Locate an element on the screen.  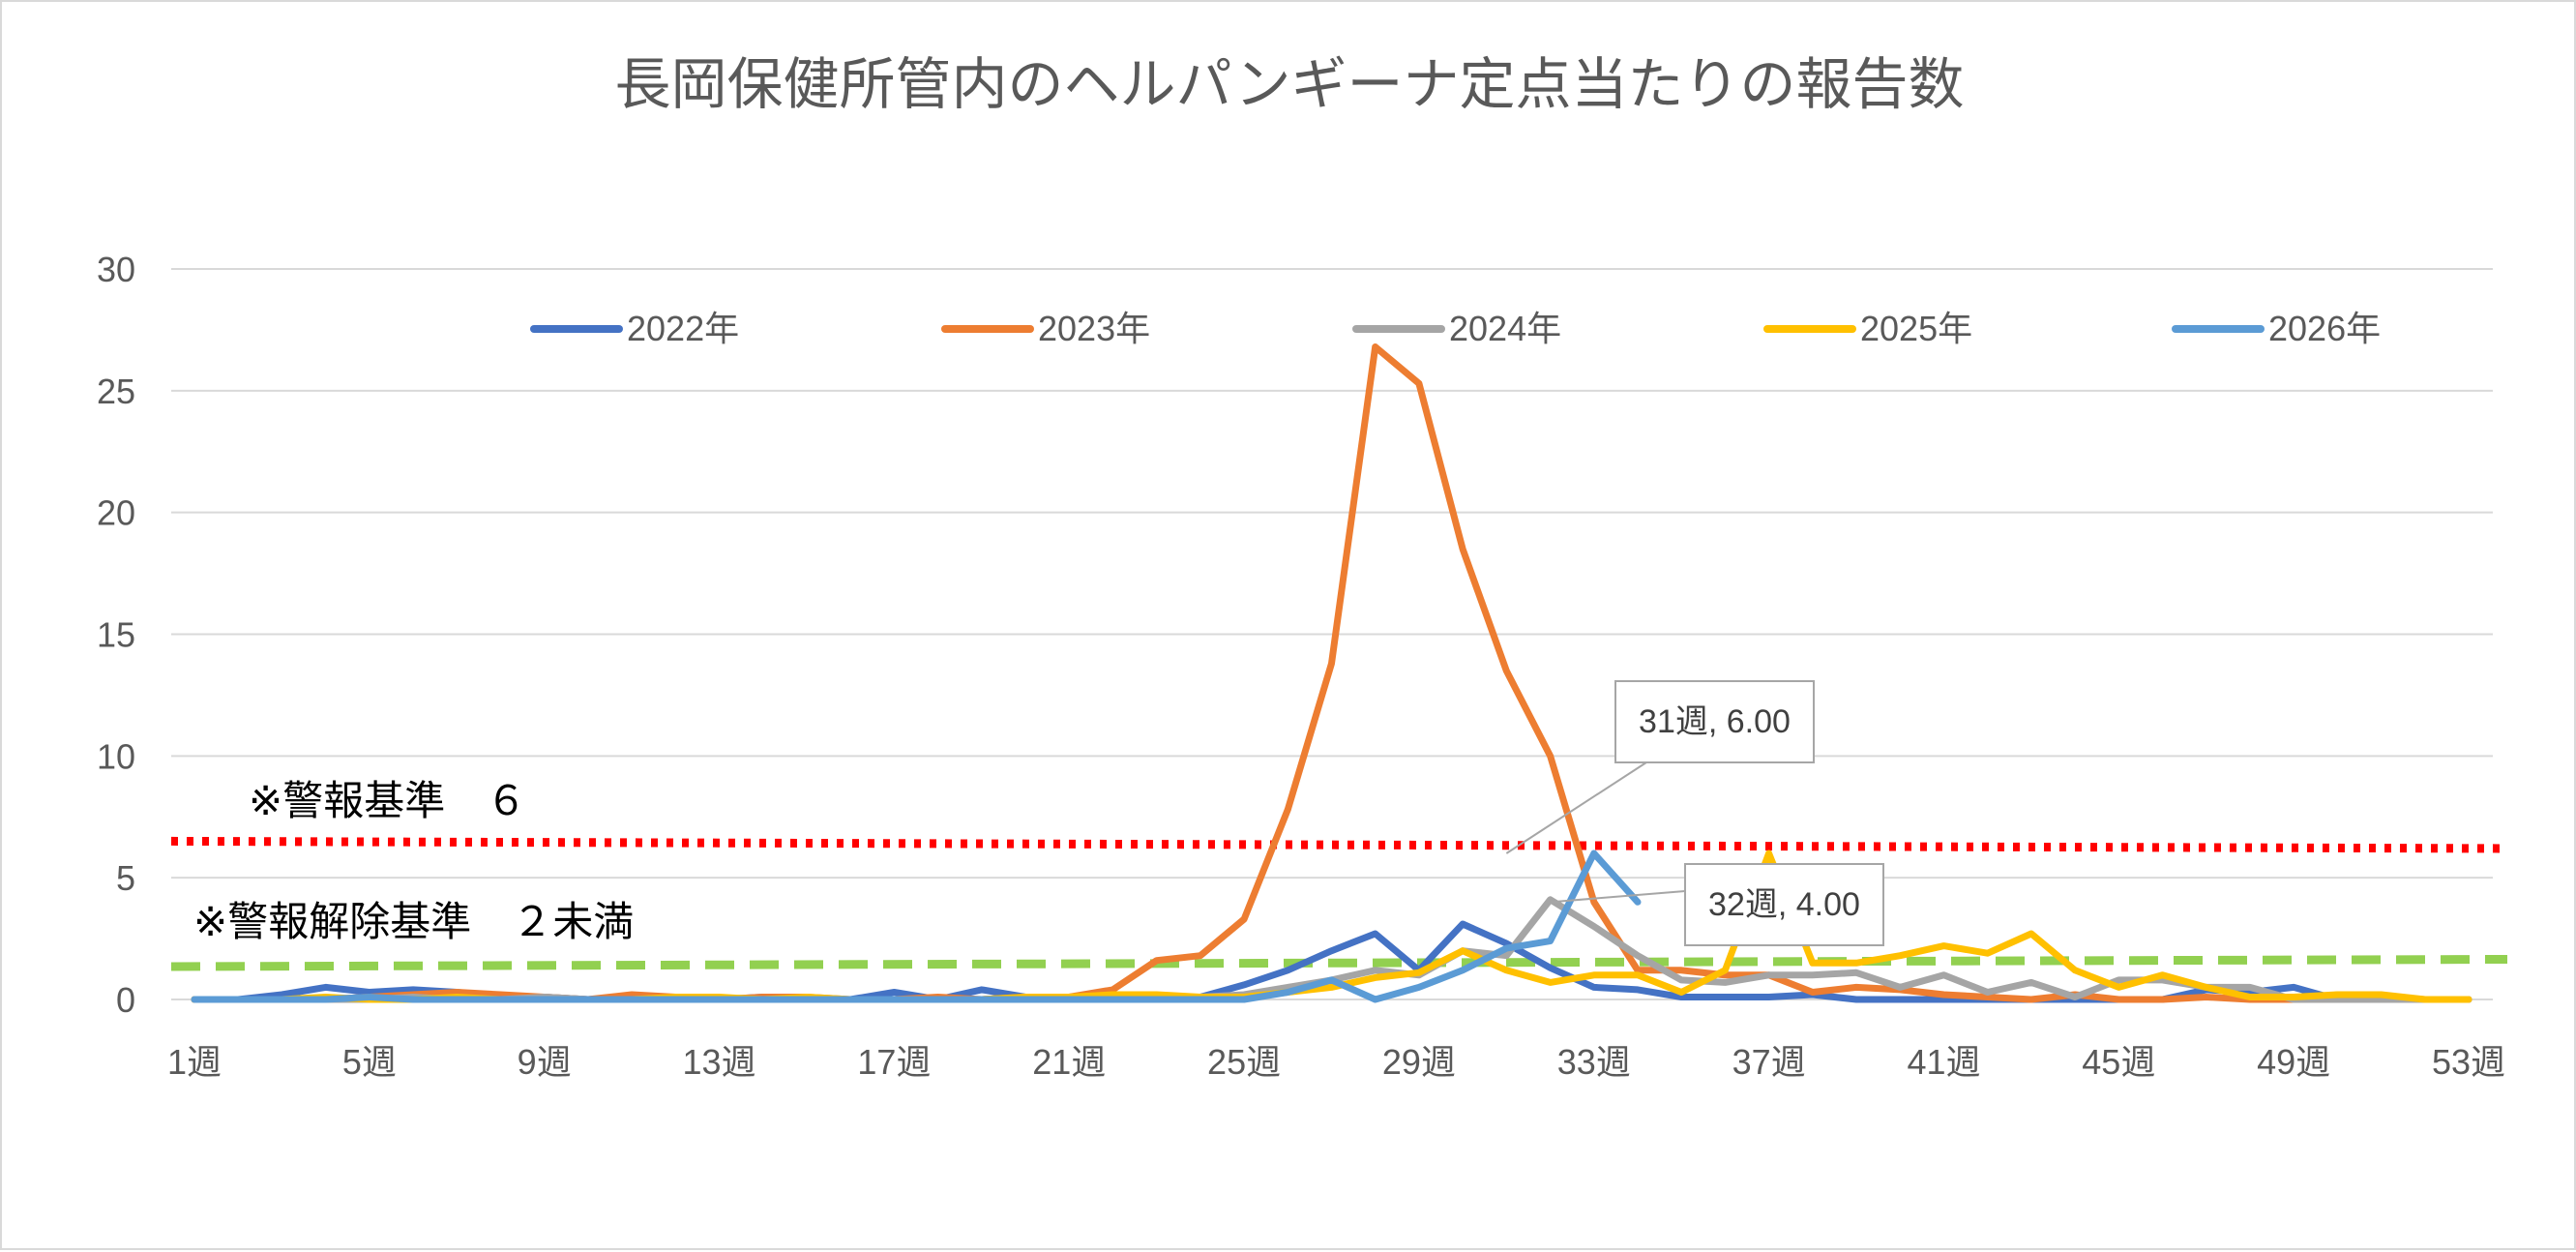
x-tick-label: 53週 is located at coordinates (2469, 1062).